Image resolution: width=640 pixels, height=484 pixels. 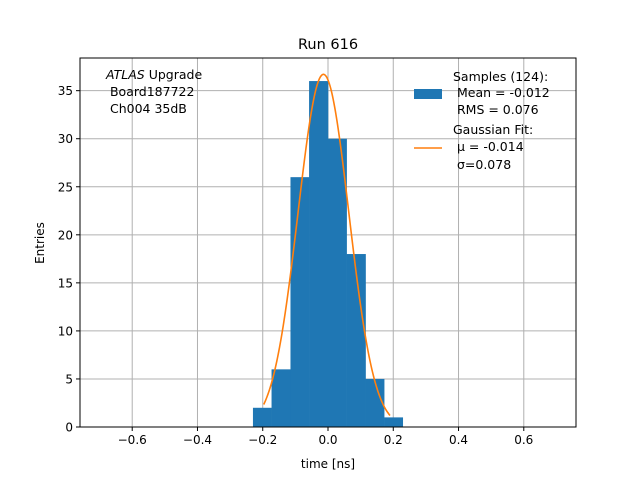 What do you see at coordinates (132, 440) in the screenshot?
I see `x-tick-label: −0.6` at bounding box center [132, 440].